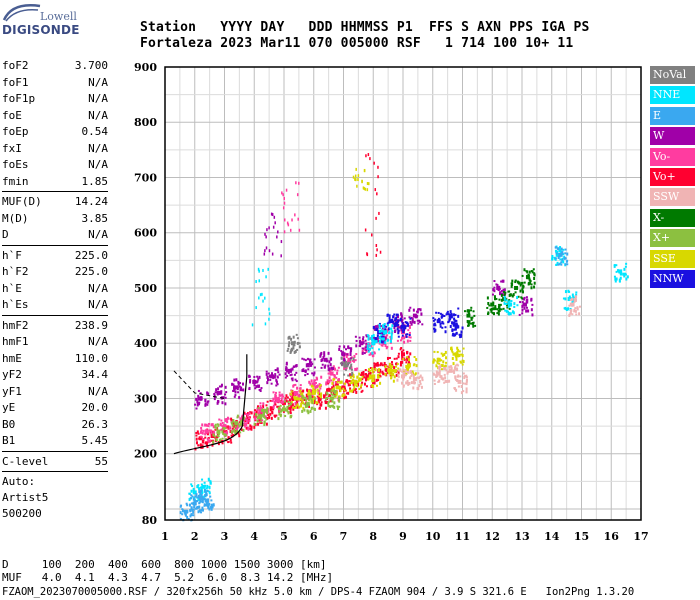  I want to click on x-tick-label: 10, so click(433, 536).